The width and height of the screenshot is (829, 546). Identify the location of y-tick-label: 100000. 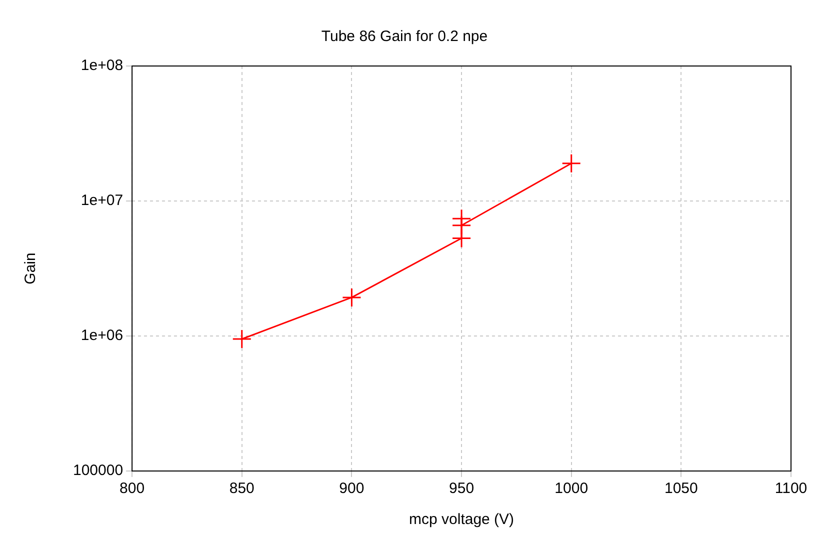
(98, 471).